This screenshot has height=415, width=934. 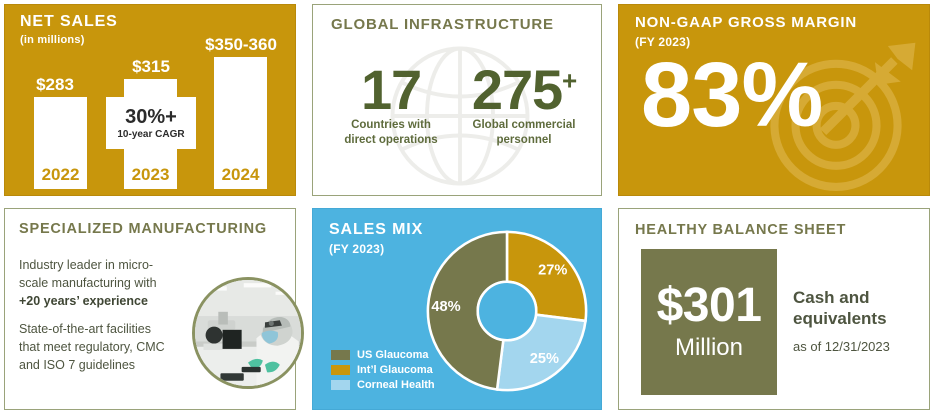 I want to click on legend-item: Int’l Glaucoma, so click(x=383, y=370).